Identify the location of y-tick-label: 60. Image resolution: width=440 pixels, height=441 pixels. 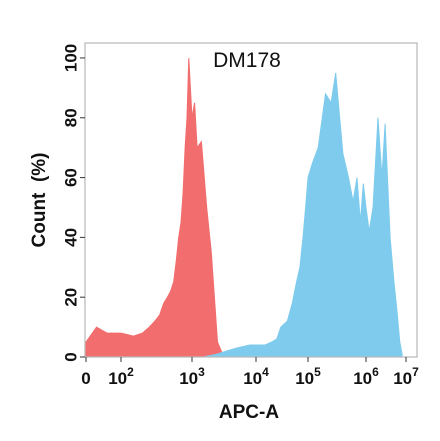
(70, 177).